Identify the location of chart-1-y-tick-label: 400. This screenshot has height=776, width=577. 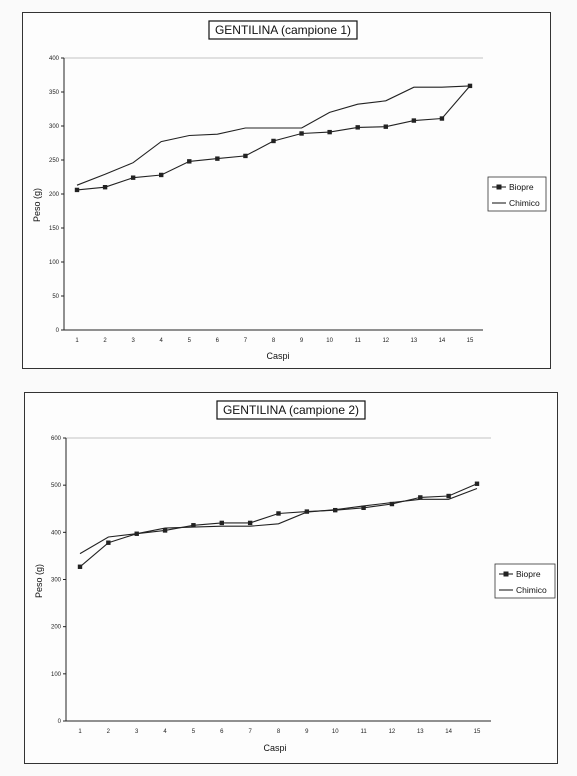
(54, 59).